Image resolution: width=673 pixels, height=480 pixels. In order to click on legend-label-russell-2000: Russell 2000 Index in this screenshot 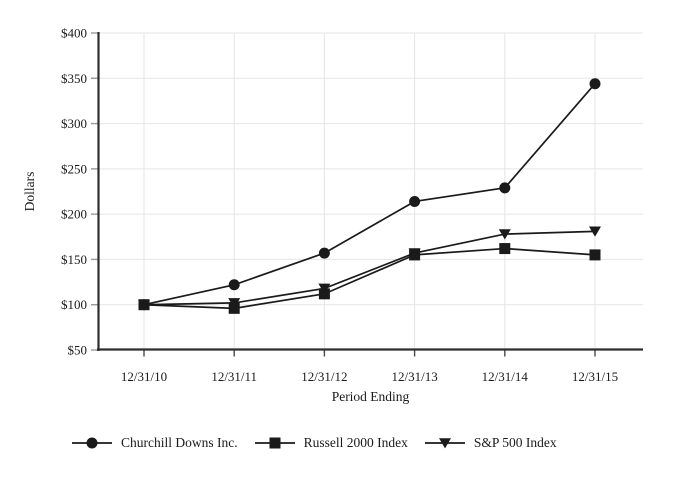, I will do `click(355, 442)`.